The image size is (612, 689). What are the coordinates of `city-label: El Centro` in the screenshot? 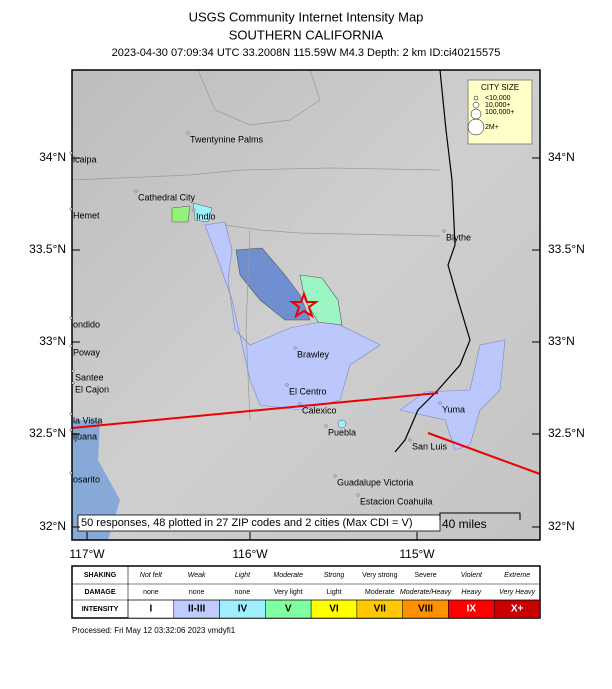 It's located at (308, 391).